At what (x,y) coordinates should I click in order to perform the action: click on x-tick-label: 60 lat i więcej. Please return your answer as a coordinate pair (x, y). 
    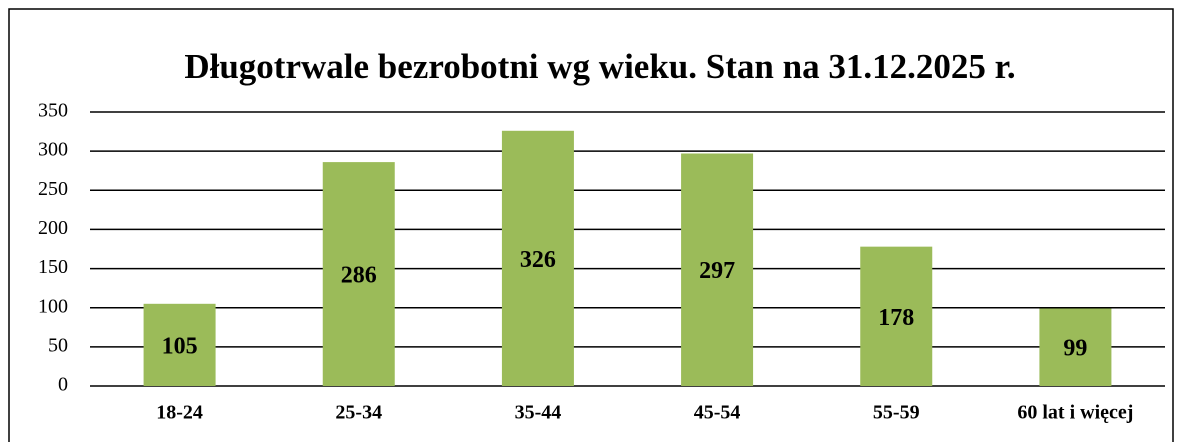
    Looking at the image, I should click on (1075, 413).